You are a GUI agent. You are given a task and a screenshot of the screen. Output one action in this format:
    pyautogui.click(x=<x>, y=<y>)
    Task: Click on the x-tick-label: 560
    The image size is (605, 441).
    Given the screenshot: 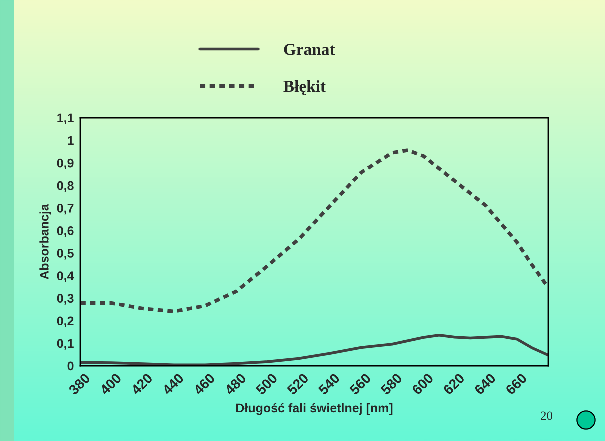 What is the action you would take?
    pyautogui.click(x=360, y=384)
    